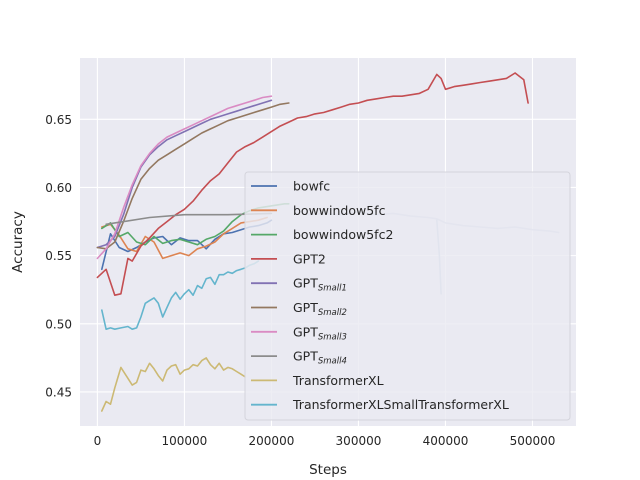 This screenshot has height=480, width=640. I want to click on y-axis-label: Accuracy, so click(18, 242).